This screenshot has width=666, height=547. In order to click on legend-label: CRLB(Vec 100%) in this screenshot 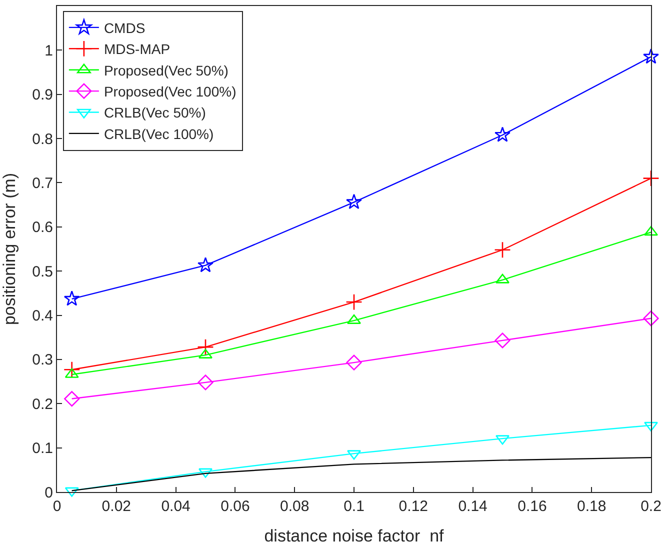, I will do `click(159, 134)`.